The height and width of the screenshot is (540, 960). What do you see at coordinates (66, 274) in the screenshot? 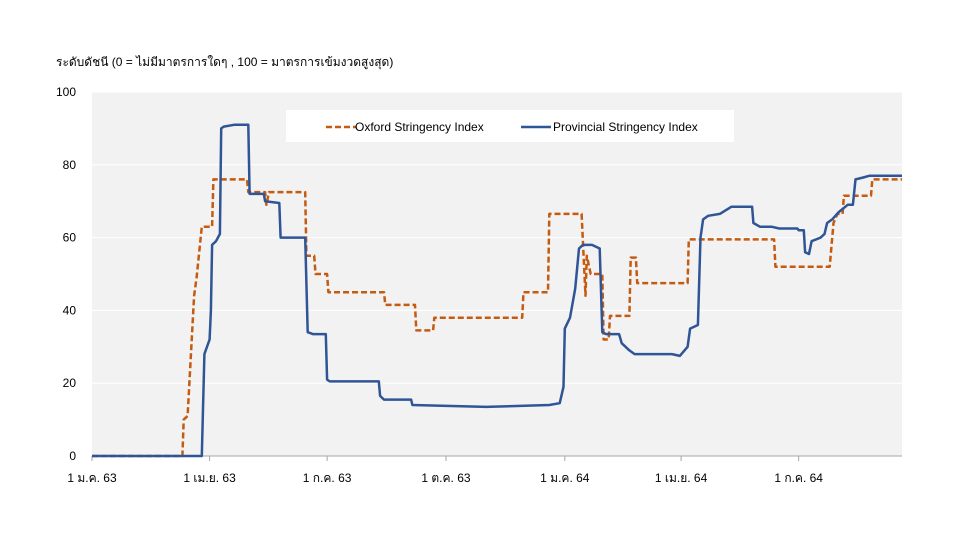
I see `y-axis-ticks: 0 20 40 60 80 100` at bounding box center [66, 274].